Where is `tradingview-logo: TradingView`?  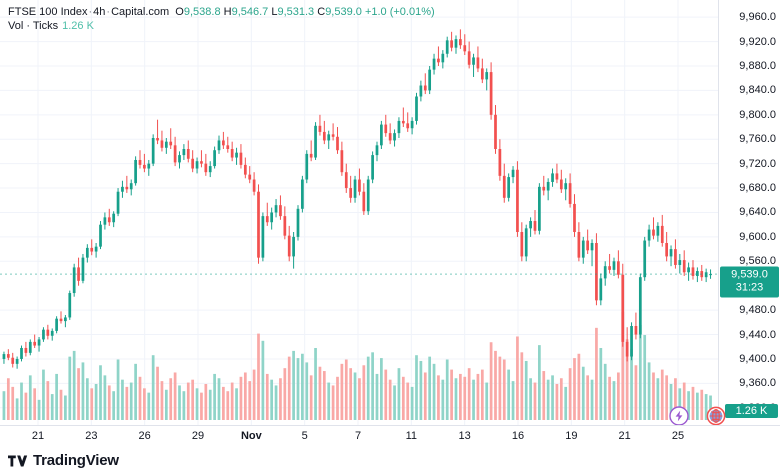
tradingview-logo: TradingView is located at coordinates (63, 460).